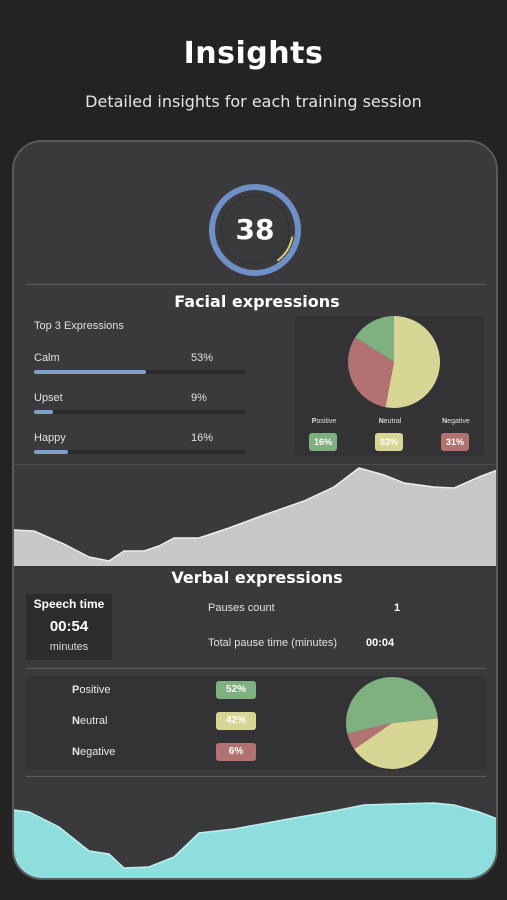 The width and height of the screenshot is (507, 900). What do you see at coordinates (199, 398) in the screenshot?
I see `expression-percent: 9%` at bounding box center [199, 398].